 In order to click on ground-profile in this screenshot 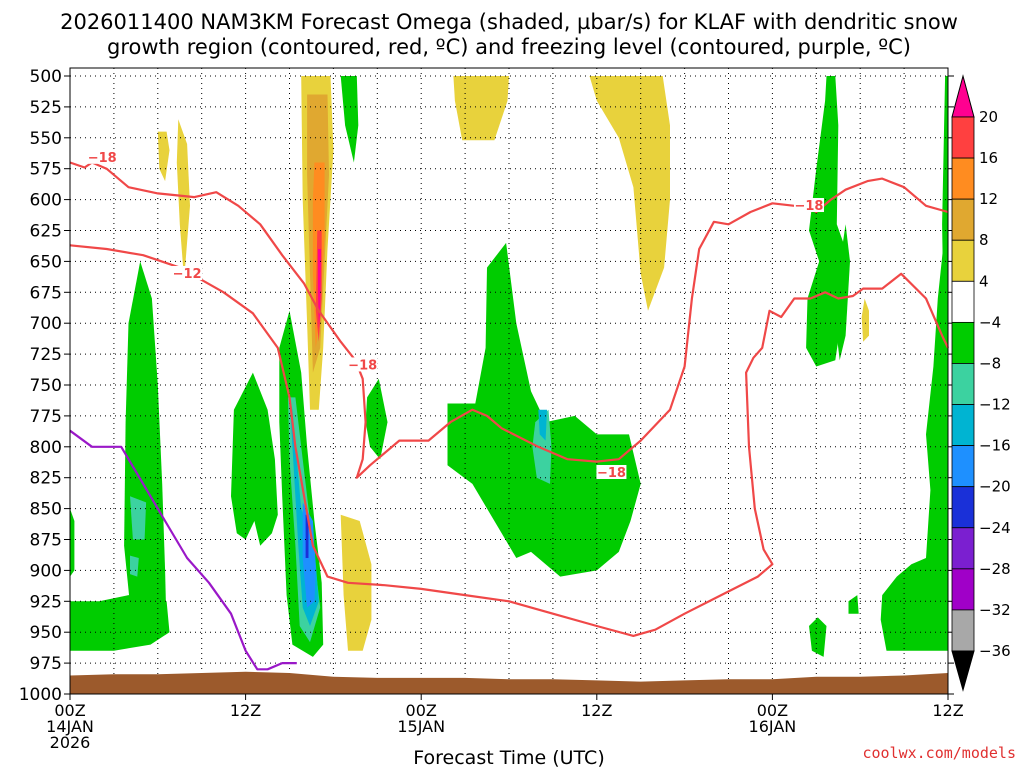, I will do `click(509, 682)`.